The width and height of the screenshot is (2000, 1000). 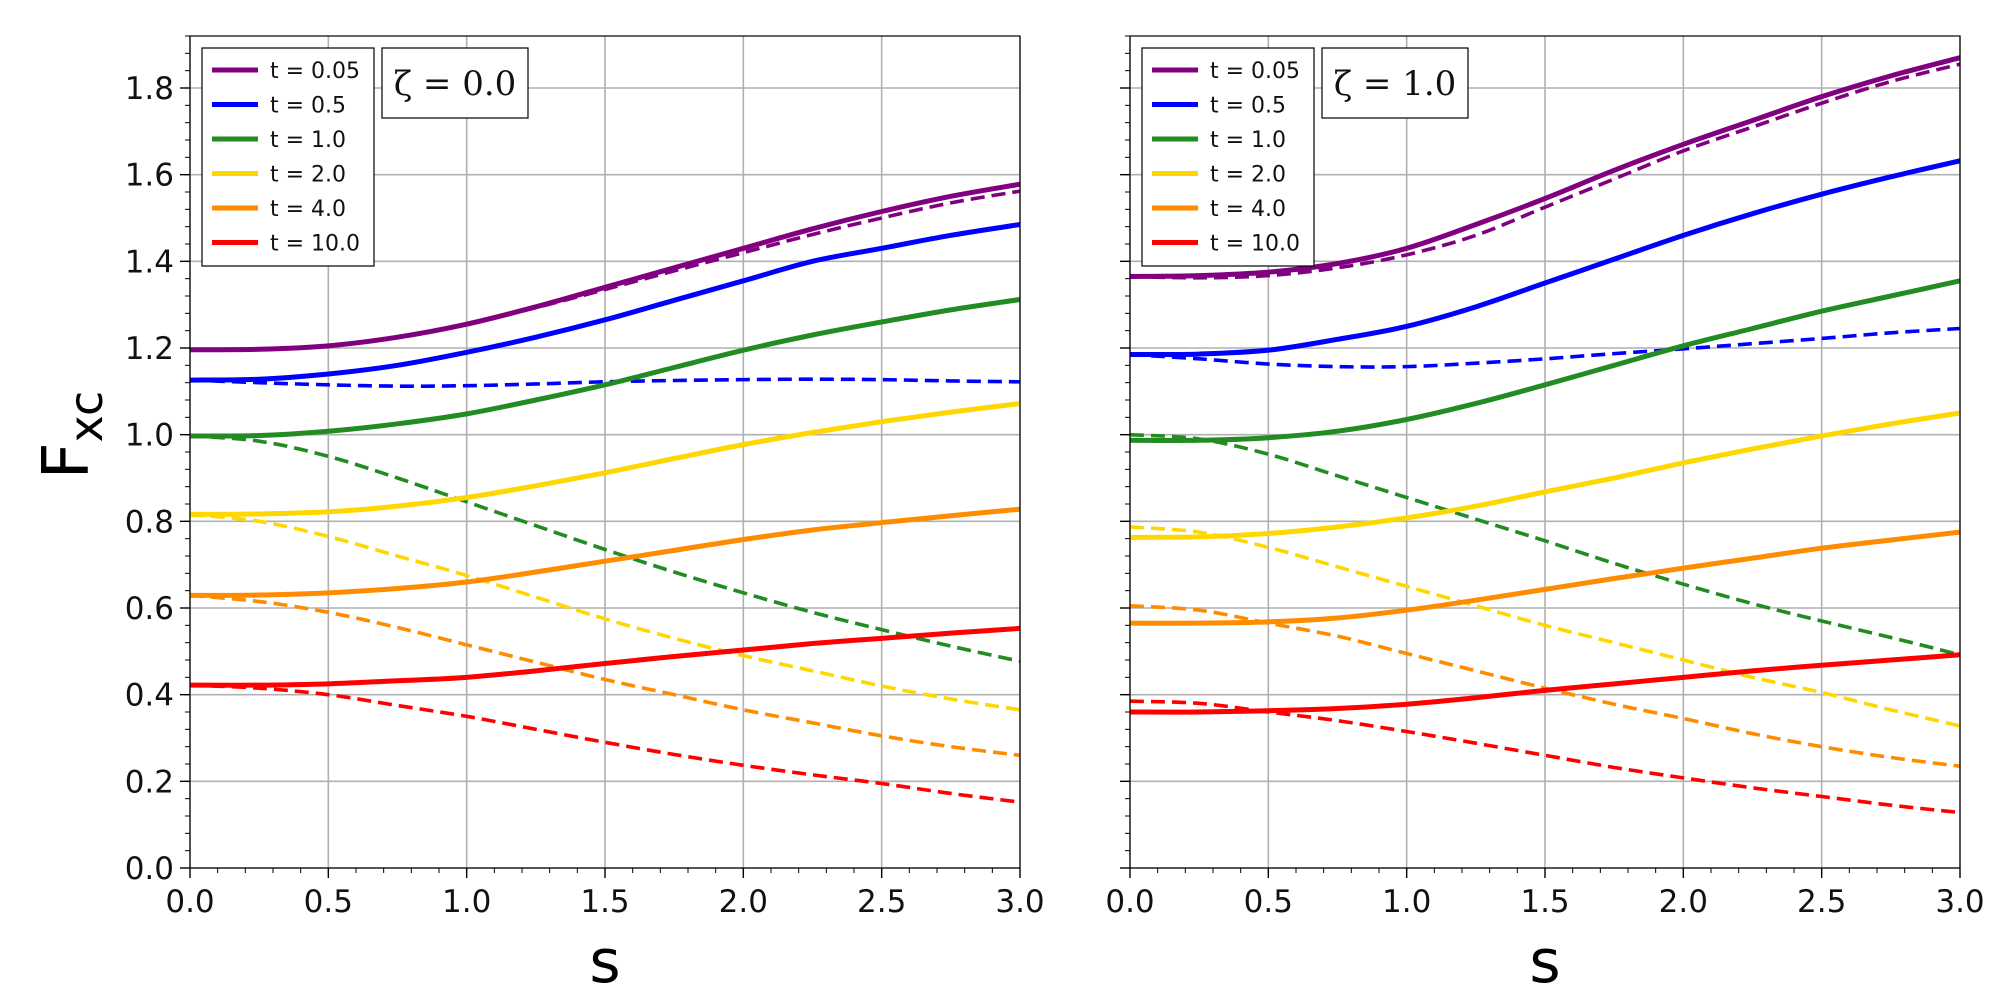 I want to click on y-axis-label: Fxc, so click(x=71, y=435).